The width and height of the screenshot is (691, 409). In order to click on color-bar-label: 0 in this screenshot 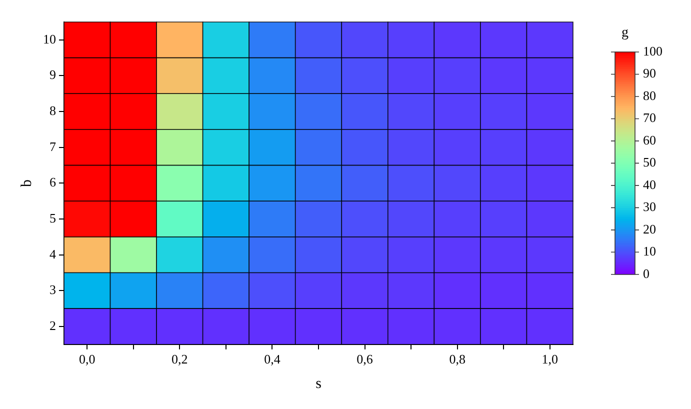, I will do `click(646, 273)`.